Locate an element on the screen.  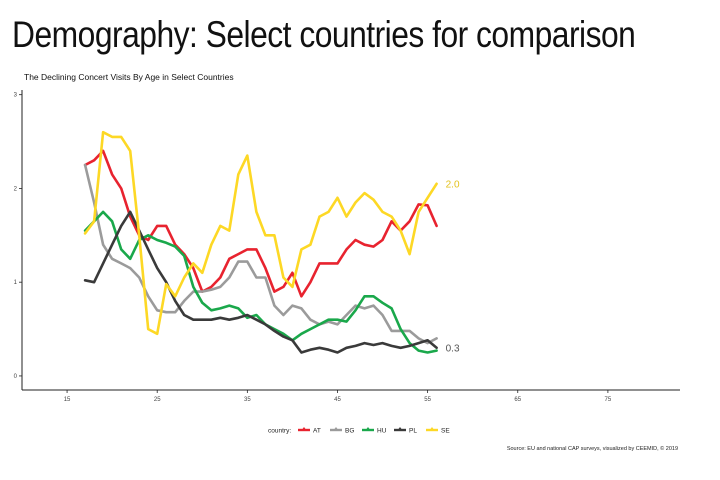
x-tick-label: 45 is located at coordinates (337, 400).